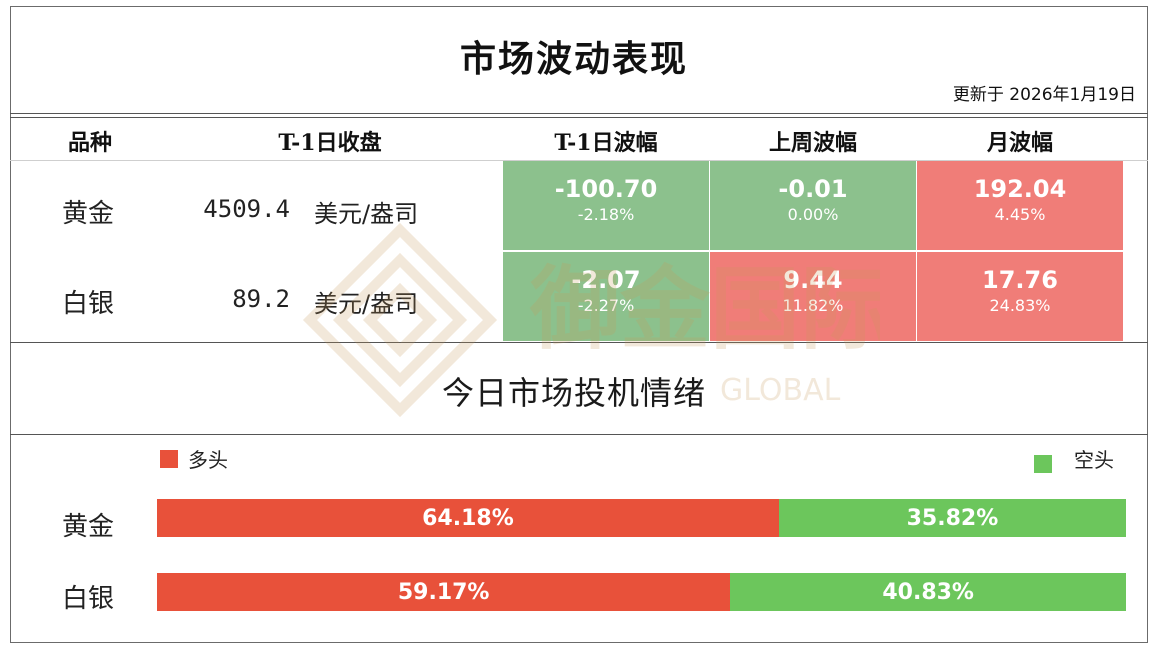 Image resolution: width=1170 pixels, height=651 pixels. What do you see at coordinates (1043, 463) in the screenshot?
I see `legend-swatch-short` at bounding box center [1043, 463].